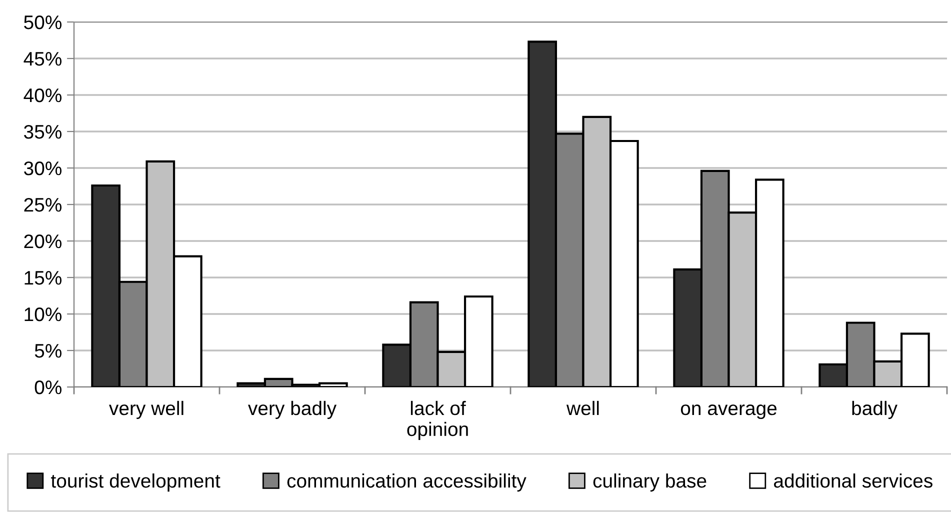 The height and width of the screenshot is (526, 951). What do you see at coordinates (43, 168) in the screenshot?
I see `y-tick-label: 30%` at bounding box center [43, 168].